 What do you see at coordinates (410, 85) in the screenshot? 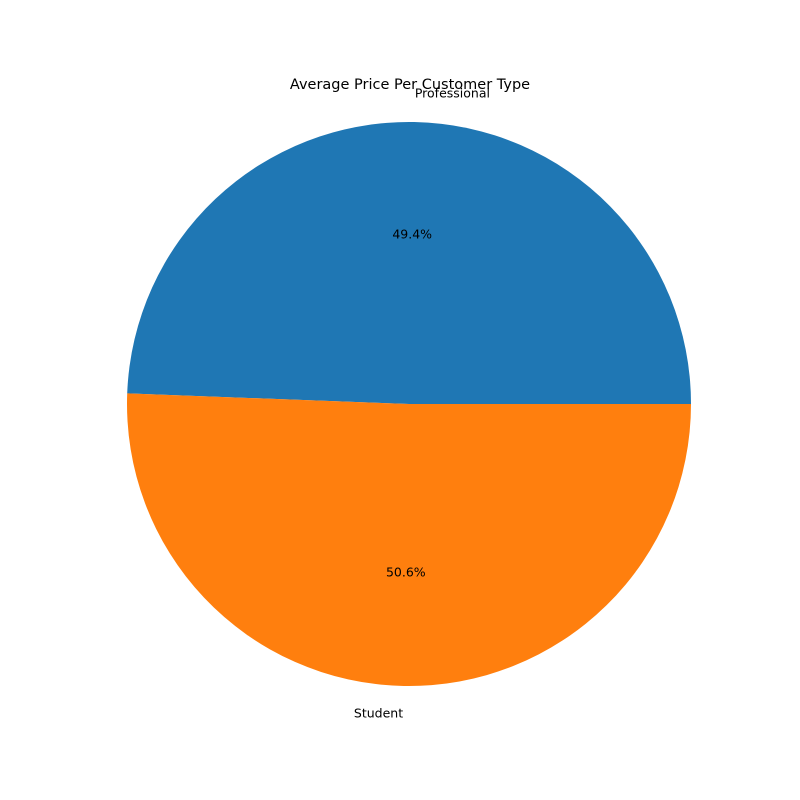
I see `chart-title: Average Price Per Customer Type` at bounding box center [410, 85].